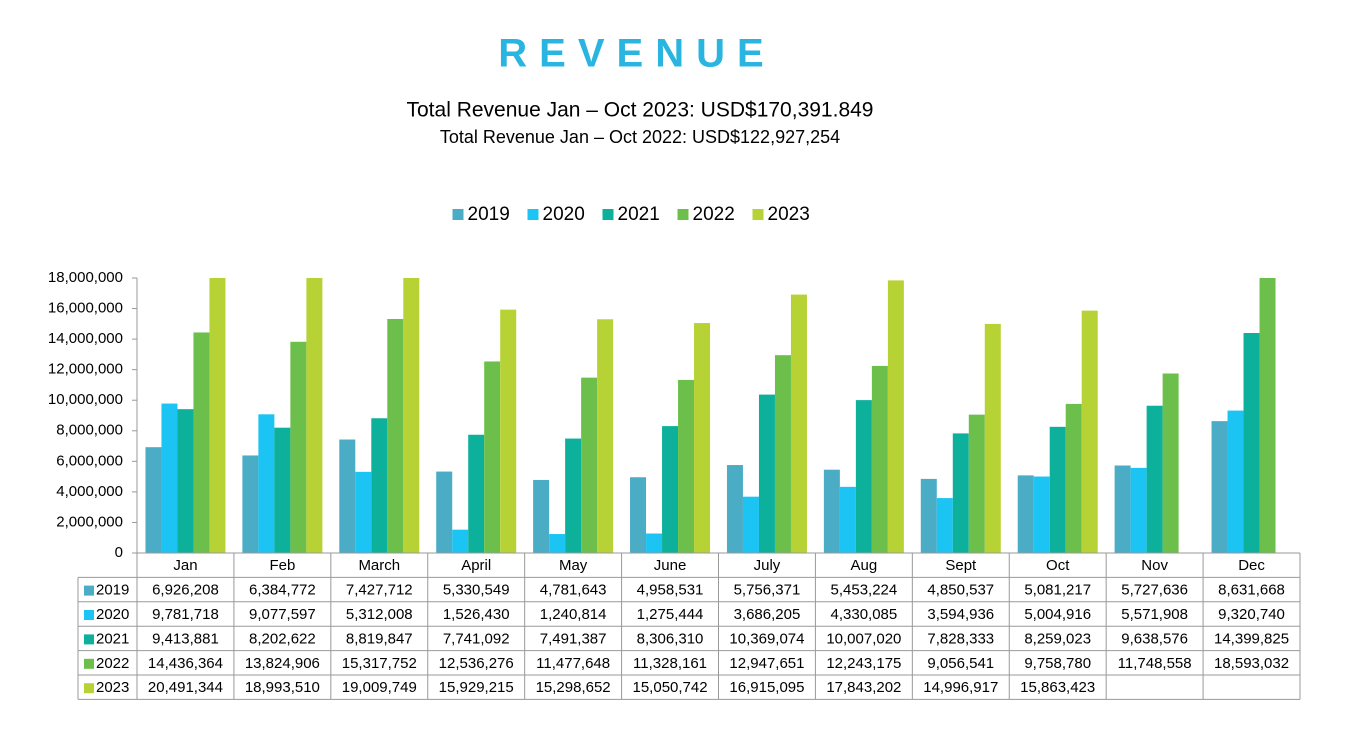  Describe the element at coordinates (282, 590) in the screenshot. I see `table-cell: 6,384,772` at that location.